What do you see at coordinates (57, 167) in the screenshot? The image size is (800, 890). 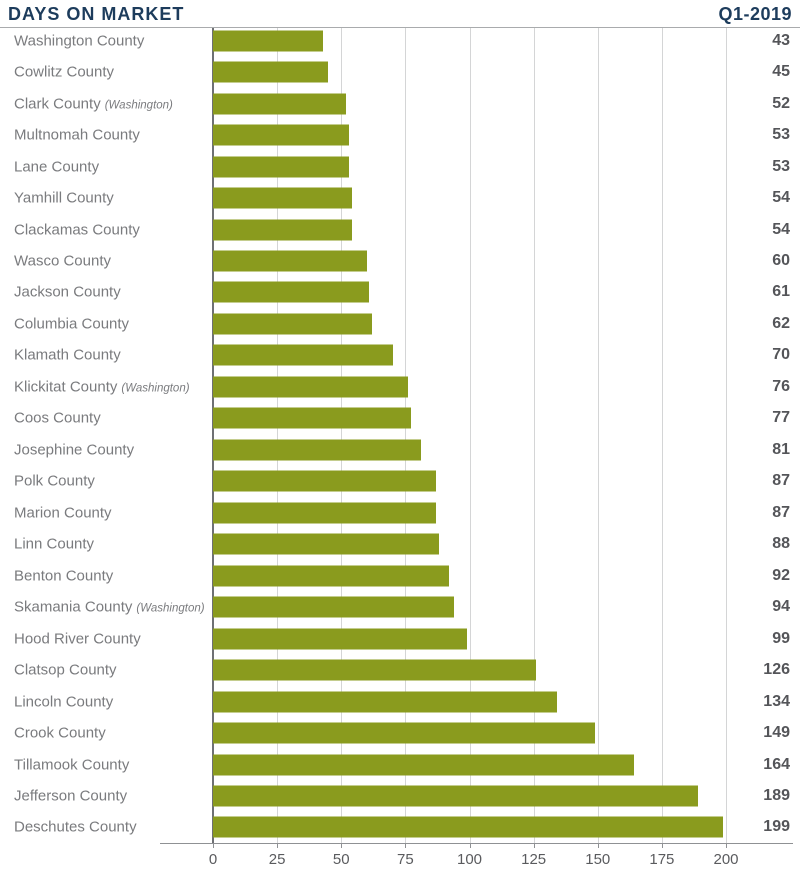 I see `row-label: Lane County` at bounding box center [57, 167].